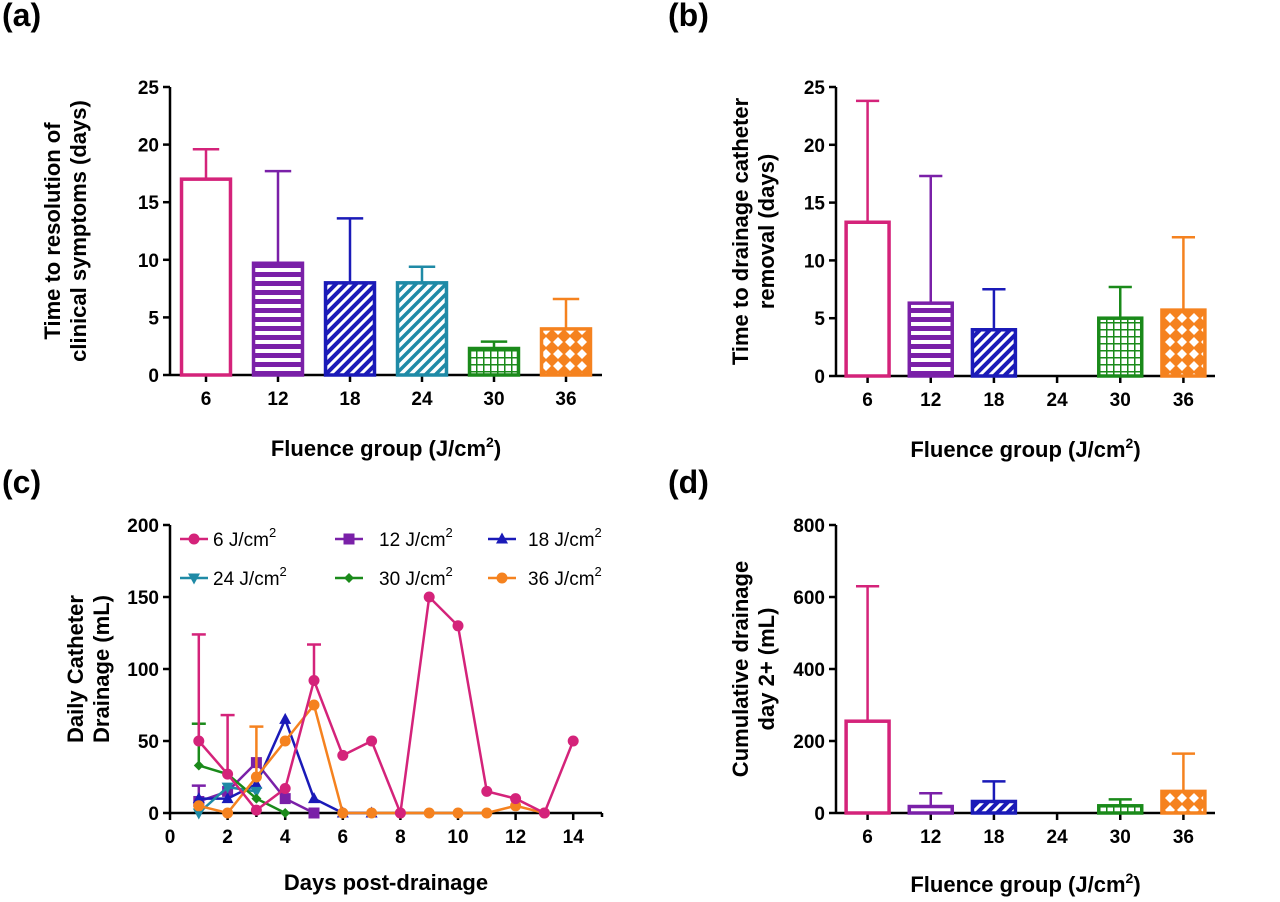 The image size is (1280, 902). I want to click on y-axis-label-line: Cumulative drainage, so click(740, 669).